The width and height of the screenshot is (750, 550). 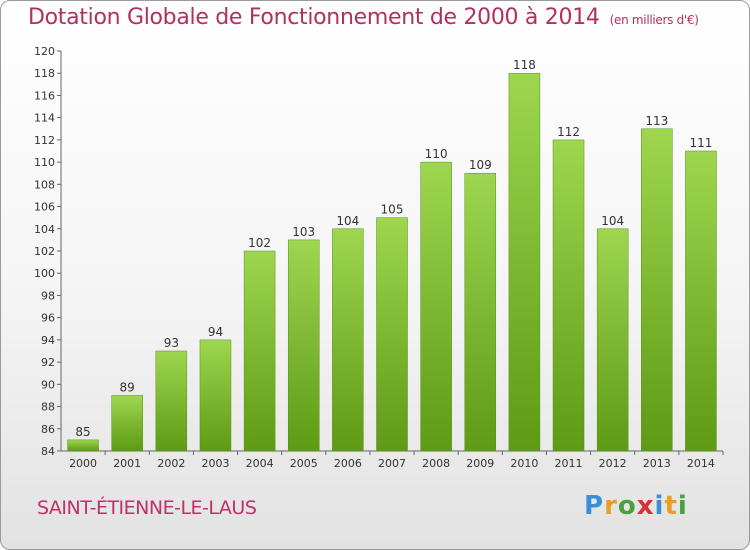 What do you see at coordinates (44, 162) in the screenshot?
I see `y-tick-label: 110` at bounding box center [44, 162].